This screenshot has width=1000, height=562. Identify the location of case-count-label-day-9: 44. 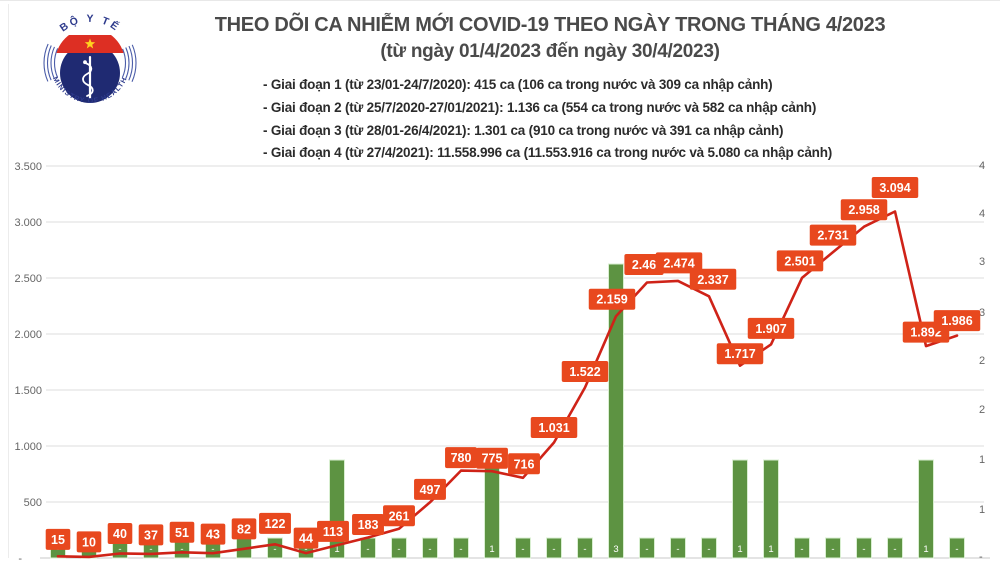
(306, 539).